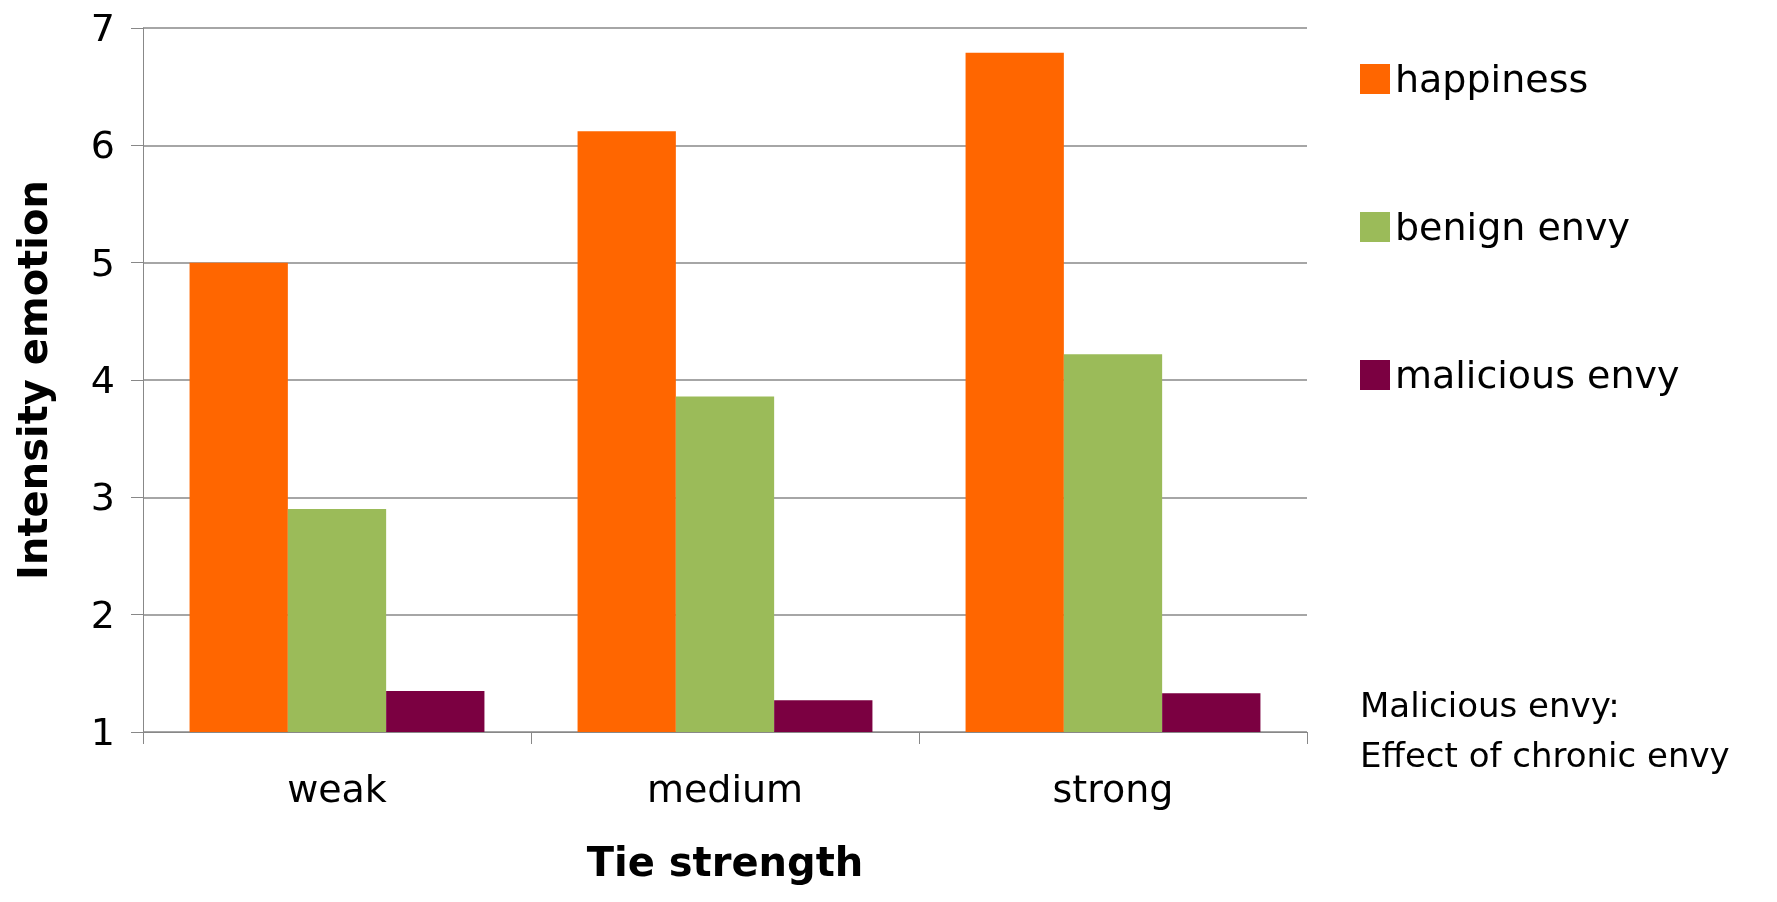  What do you see at coordinates (102, 28) in the screenshot?
I see `y-tick-label: 7` at bounding box center [102, 28].